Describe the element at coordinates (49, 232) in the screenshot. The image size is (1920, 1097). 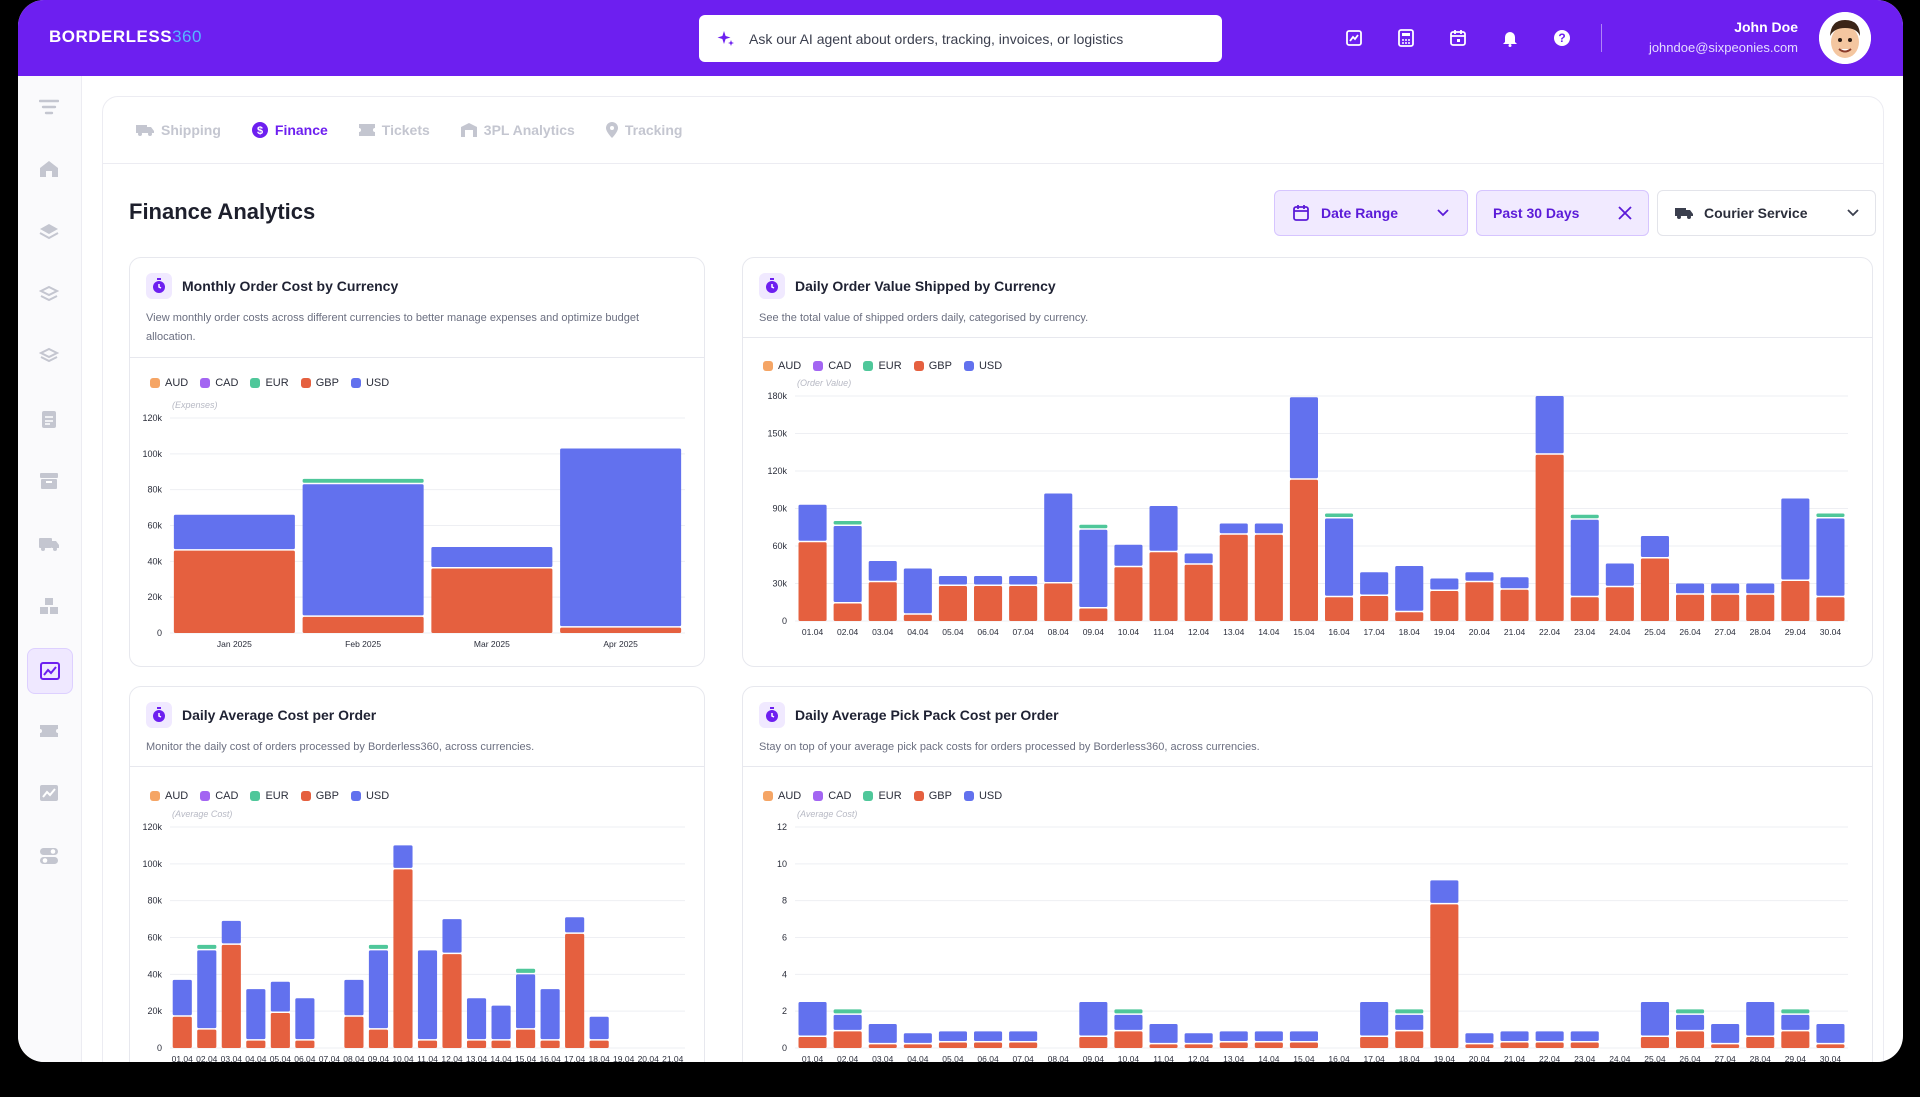
I see `layers-icon` at that location.